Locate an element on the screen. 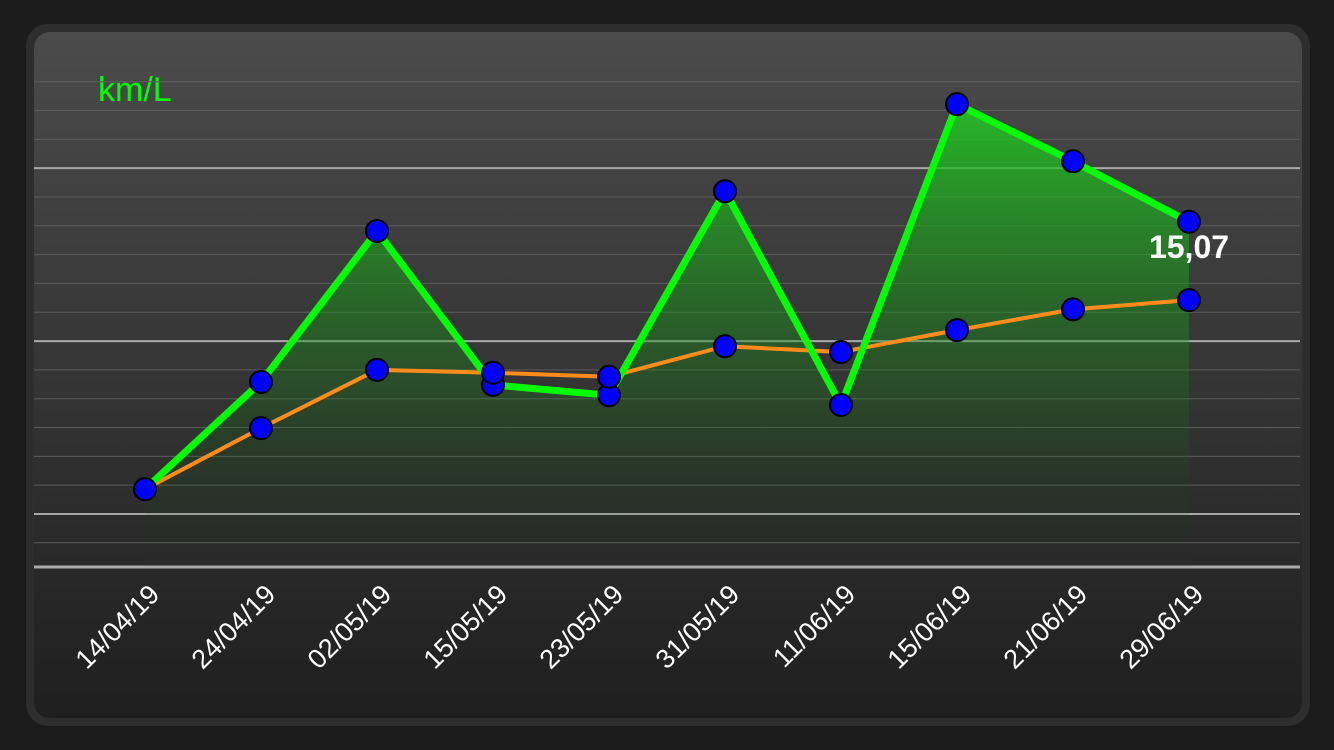 The width and height of the screenshot is (1334, 750). value-label: 15,07 is located at coordinates (1189, 247).